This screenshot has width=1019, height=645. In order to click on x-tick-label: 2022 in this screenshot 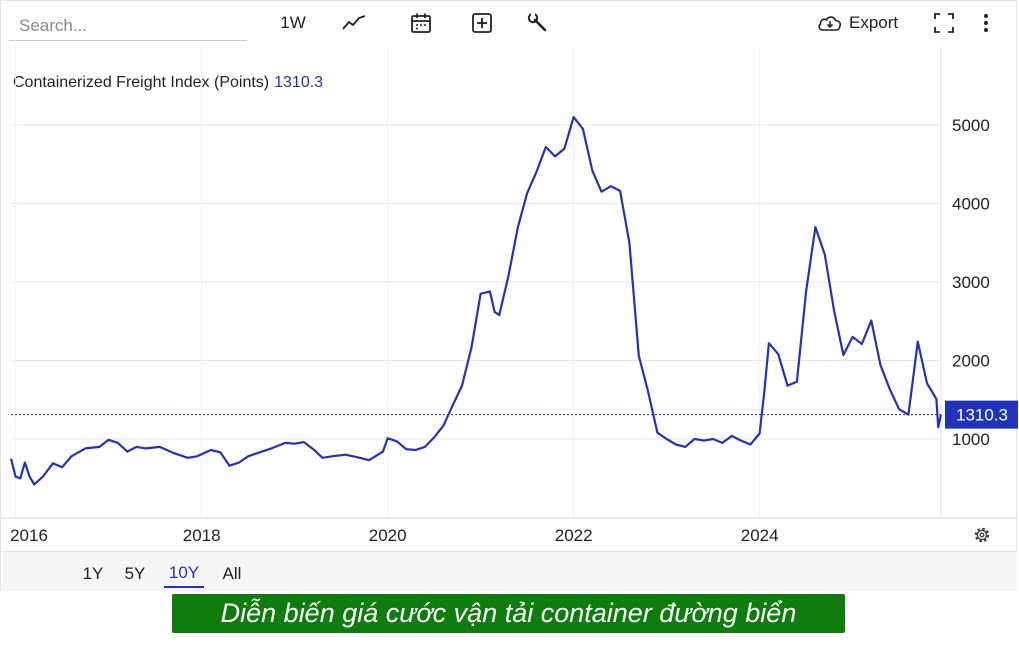, I will do `click(574, 535)`.